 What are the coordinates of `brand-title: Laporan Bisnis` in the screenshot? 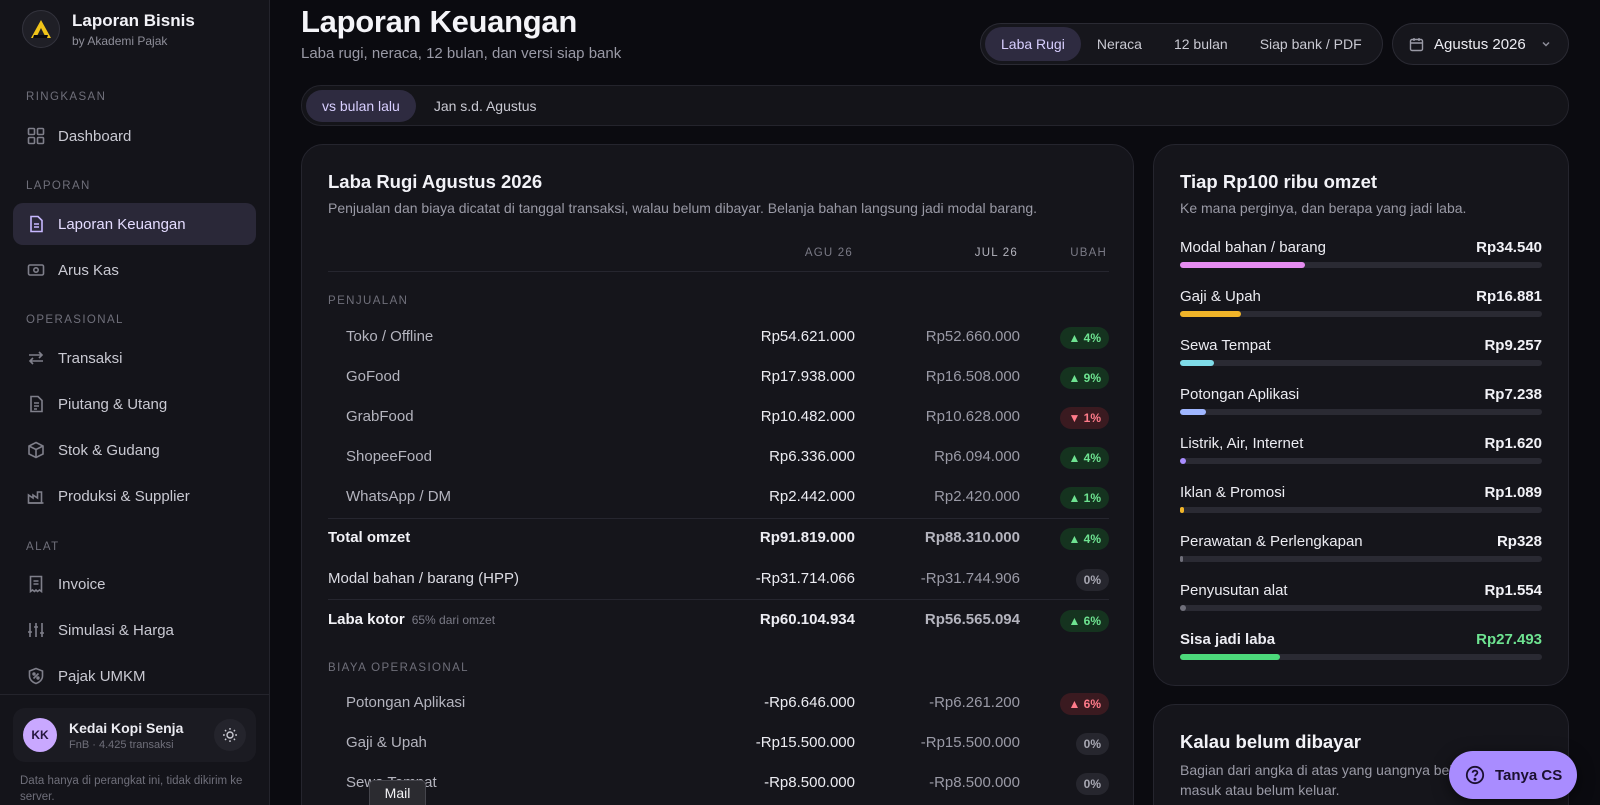 It's located at (133, 20).